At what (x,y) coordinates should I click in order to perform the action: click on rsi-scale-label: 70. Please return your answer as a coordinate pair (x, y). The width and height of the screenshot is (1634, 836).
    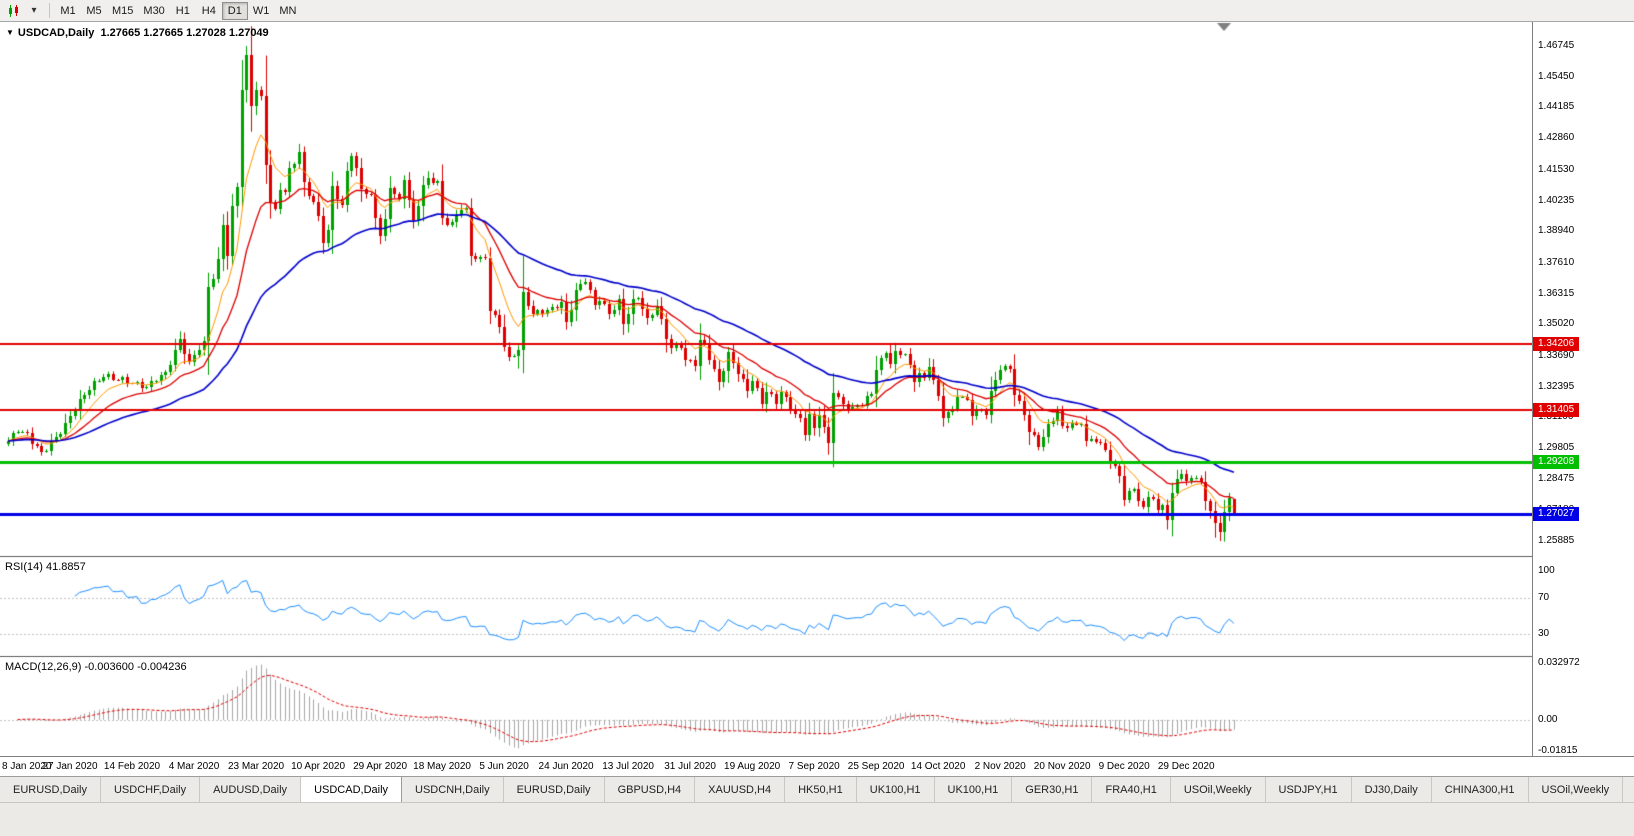
    Looking at the image, I should click on (1544, 597).